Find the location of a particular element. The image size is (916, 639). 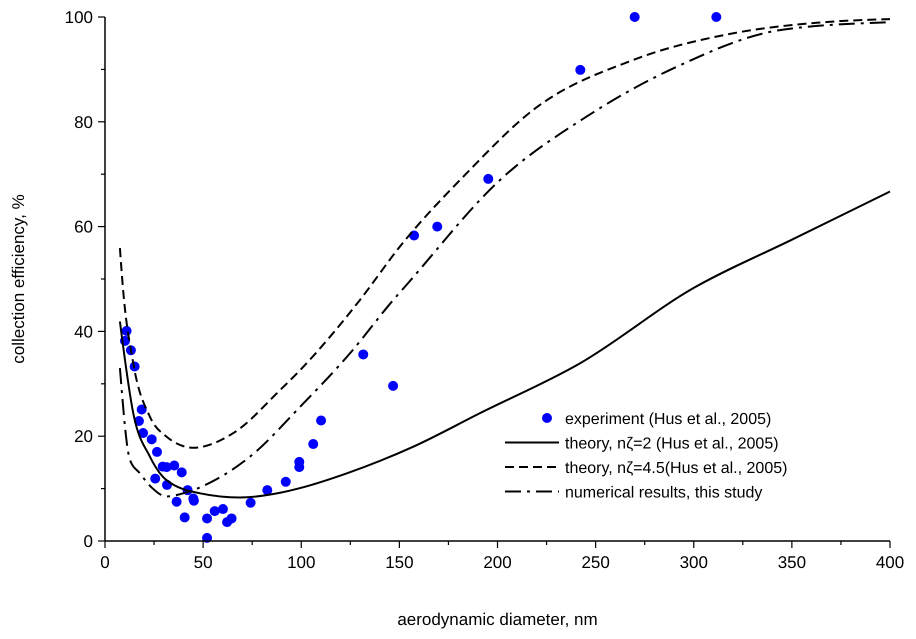

x-axis-title: aerodynamic diameter, nm is located at coordinates (497, 619).